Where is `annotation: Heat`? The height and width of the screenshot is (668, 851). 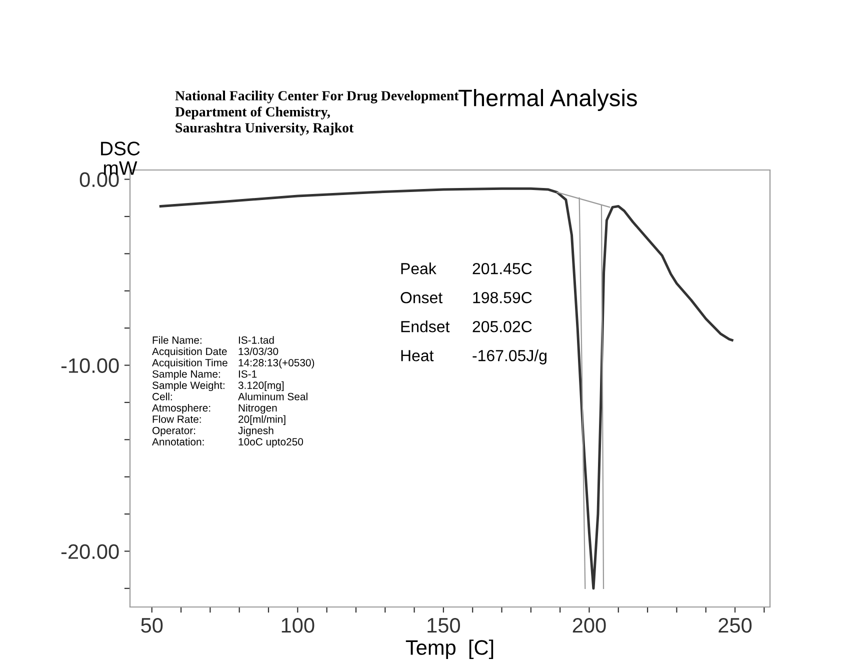
annotation: Heat is located at coordinates (417, 356).